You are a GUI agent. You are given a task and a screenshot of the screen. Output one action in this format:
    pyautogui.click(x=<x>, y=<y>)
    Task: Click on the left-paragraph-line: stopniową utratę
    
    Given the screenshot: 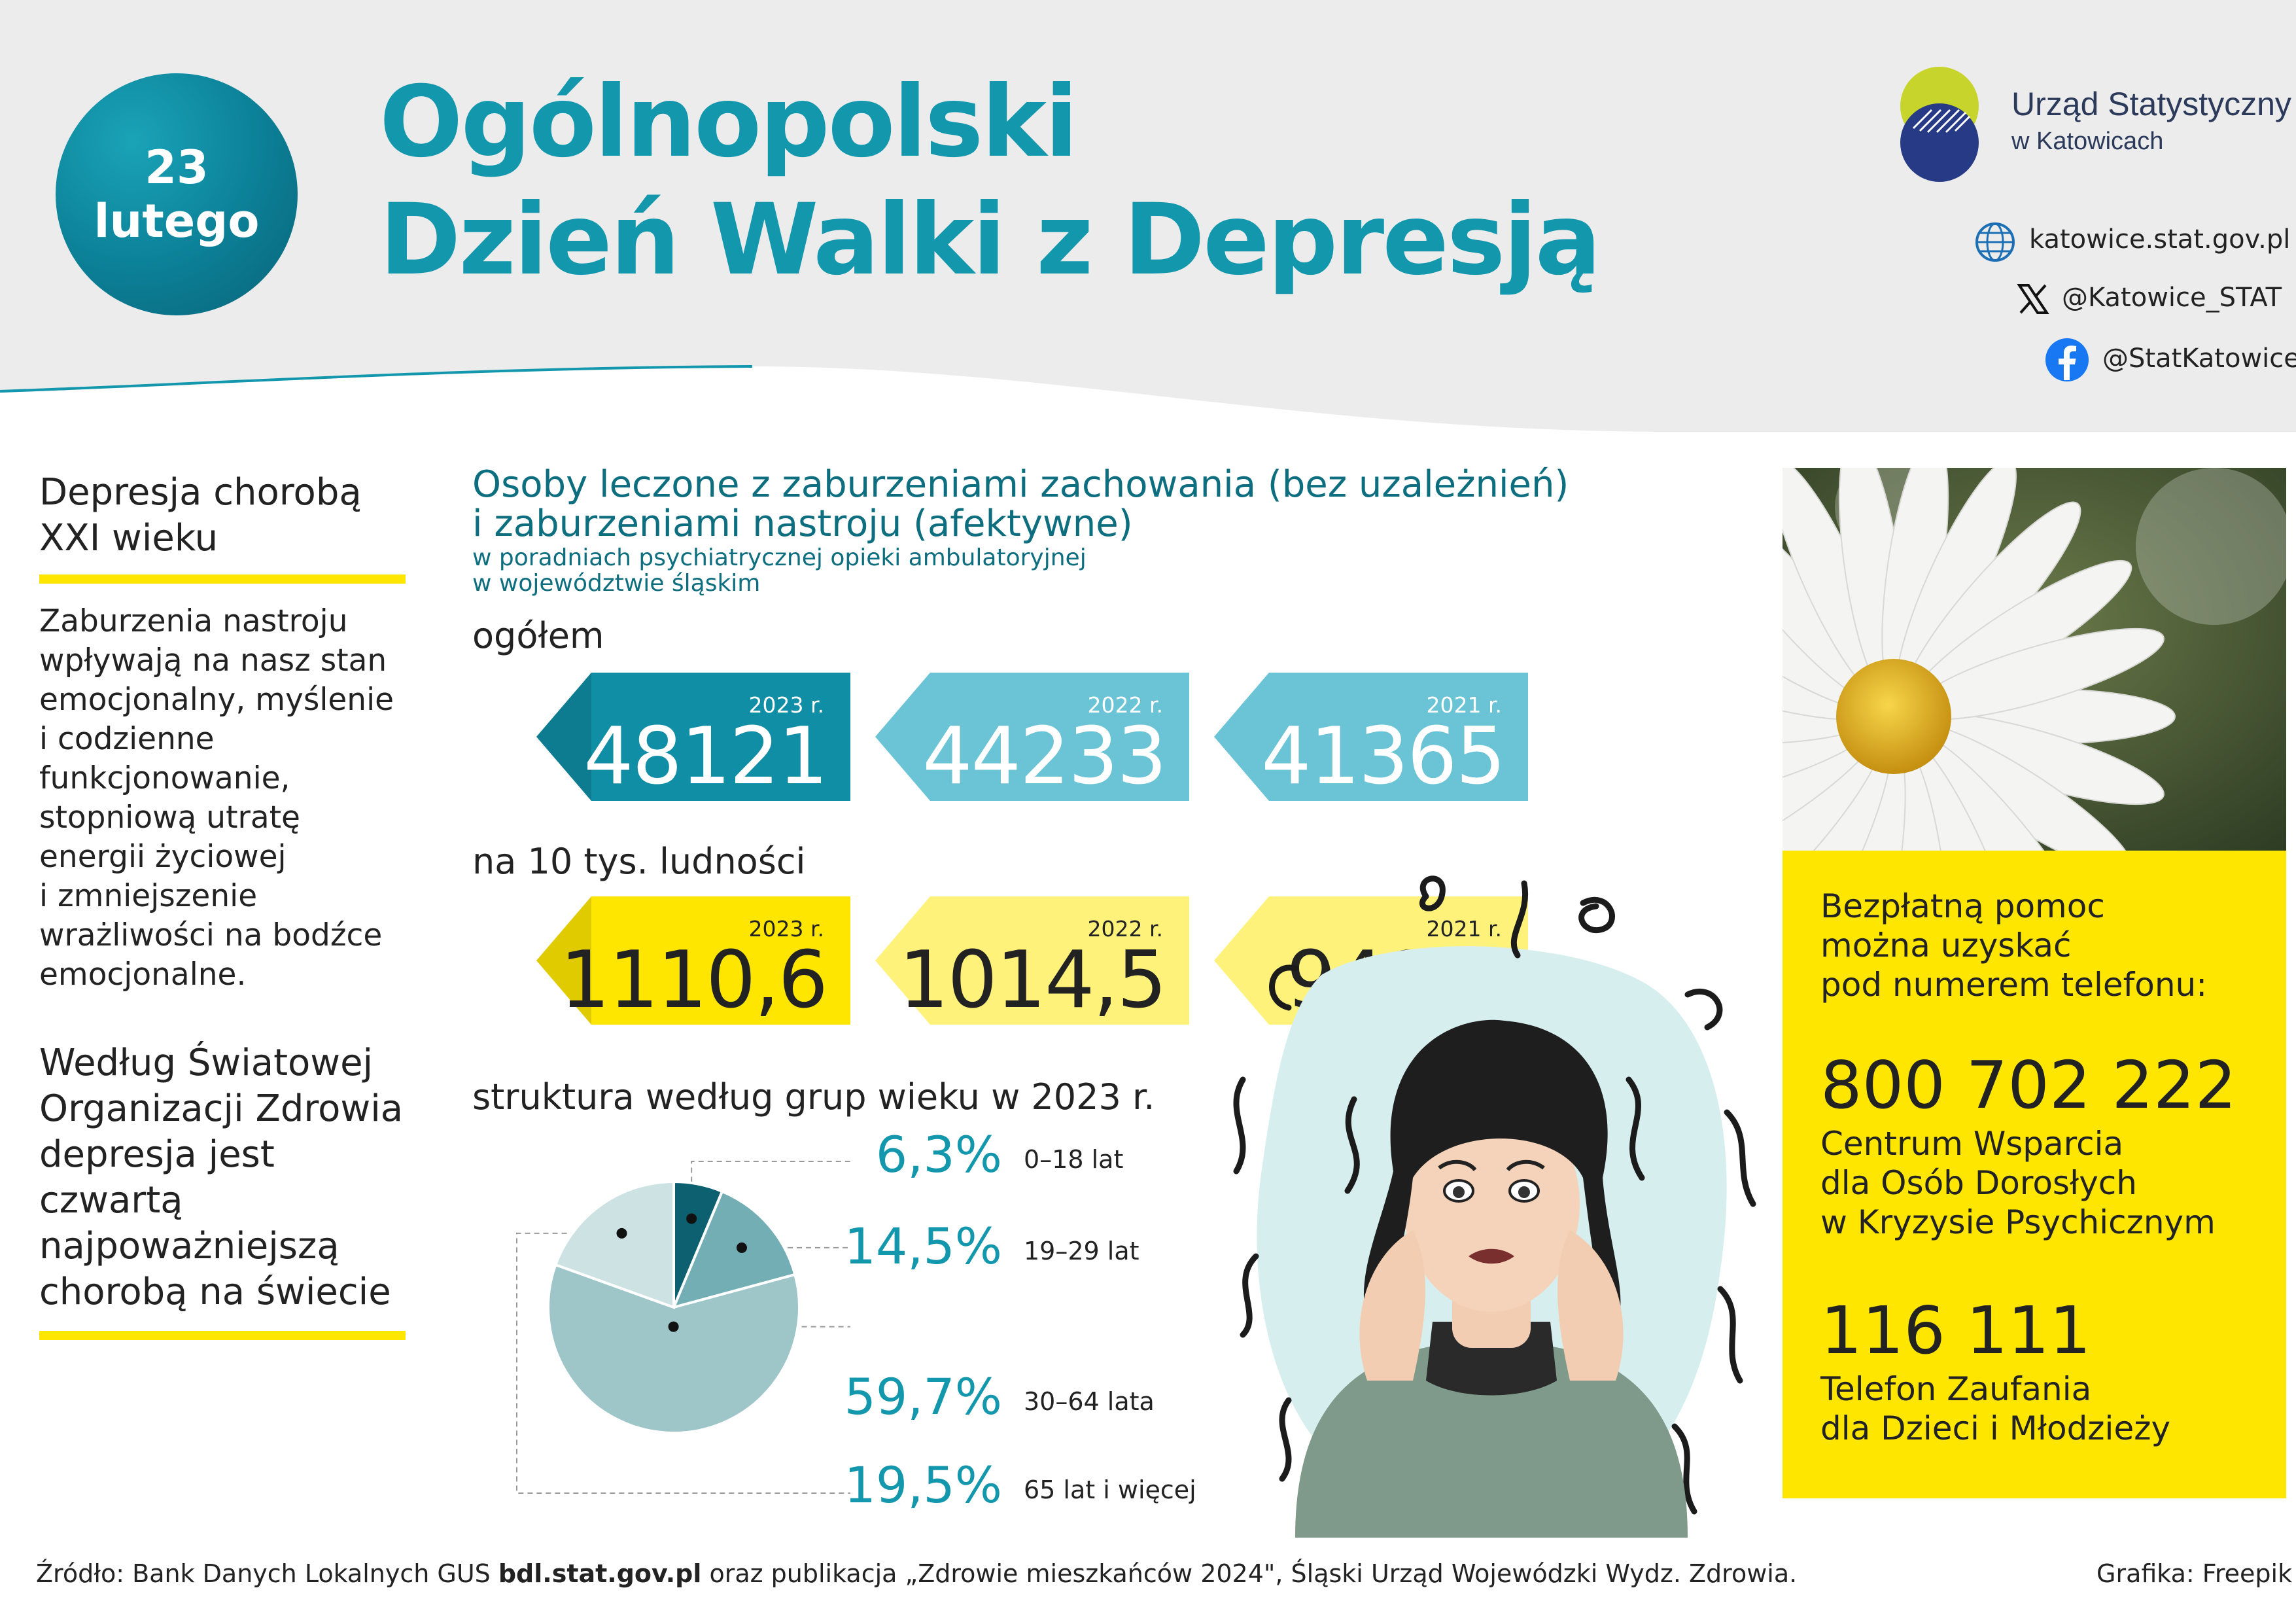 What is the action you would take?
    pyautogui.click(x=169, y=818)
    